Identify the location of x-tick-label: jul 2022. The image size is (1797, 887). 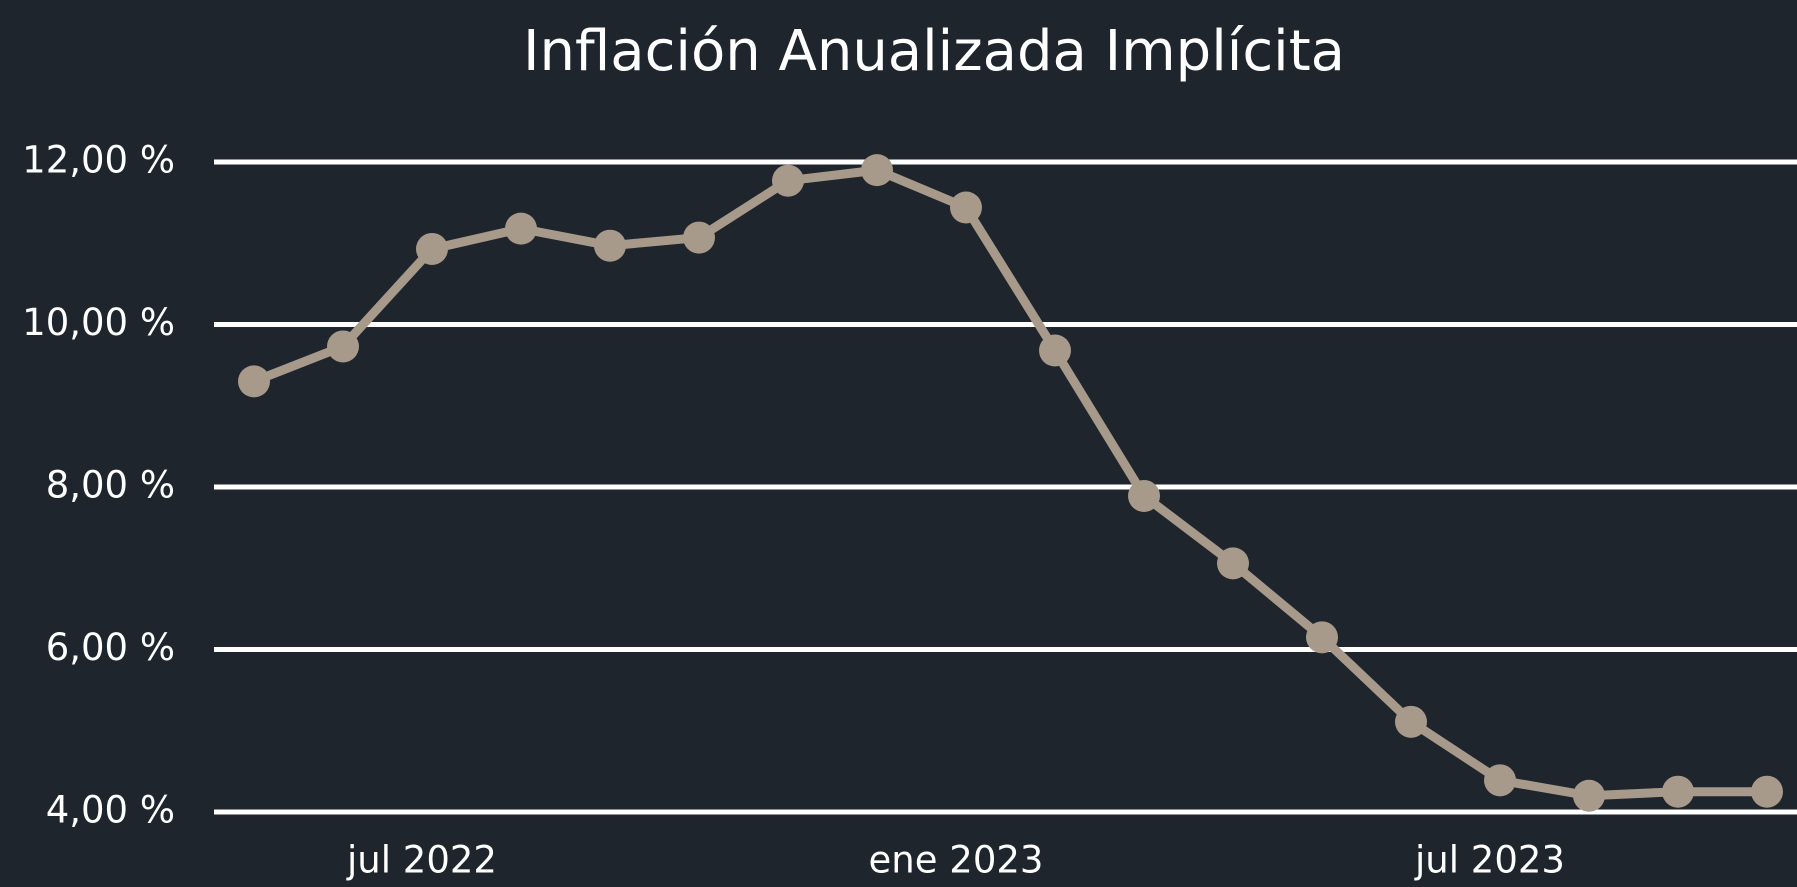
(421, 860).